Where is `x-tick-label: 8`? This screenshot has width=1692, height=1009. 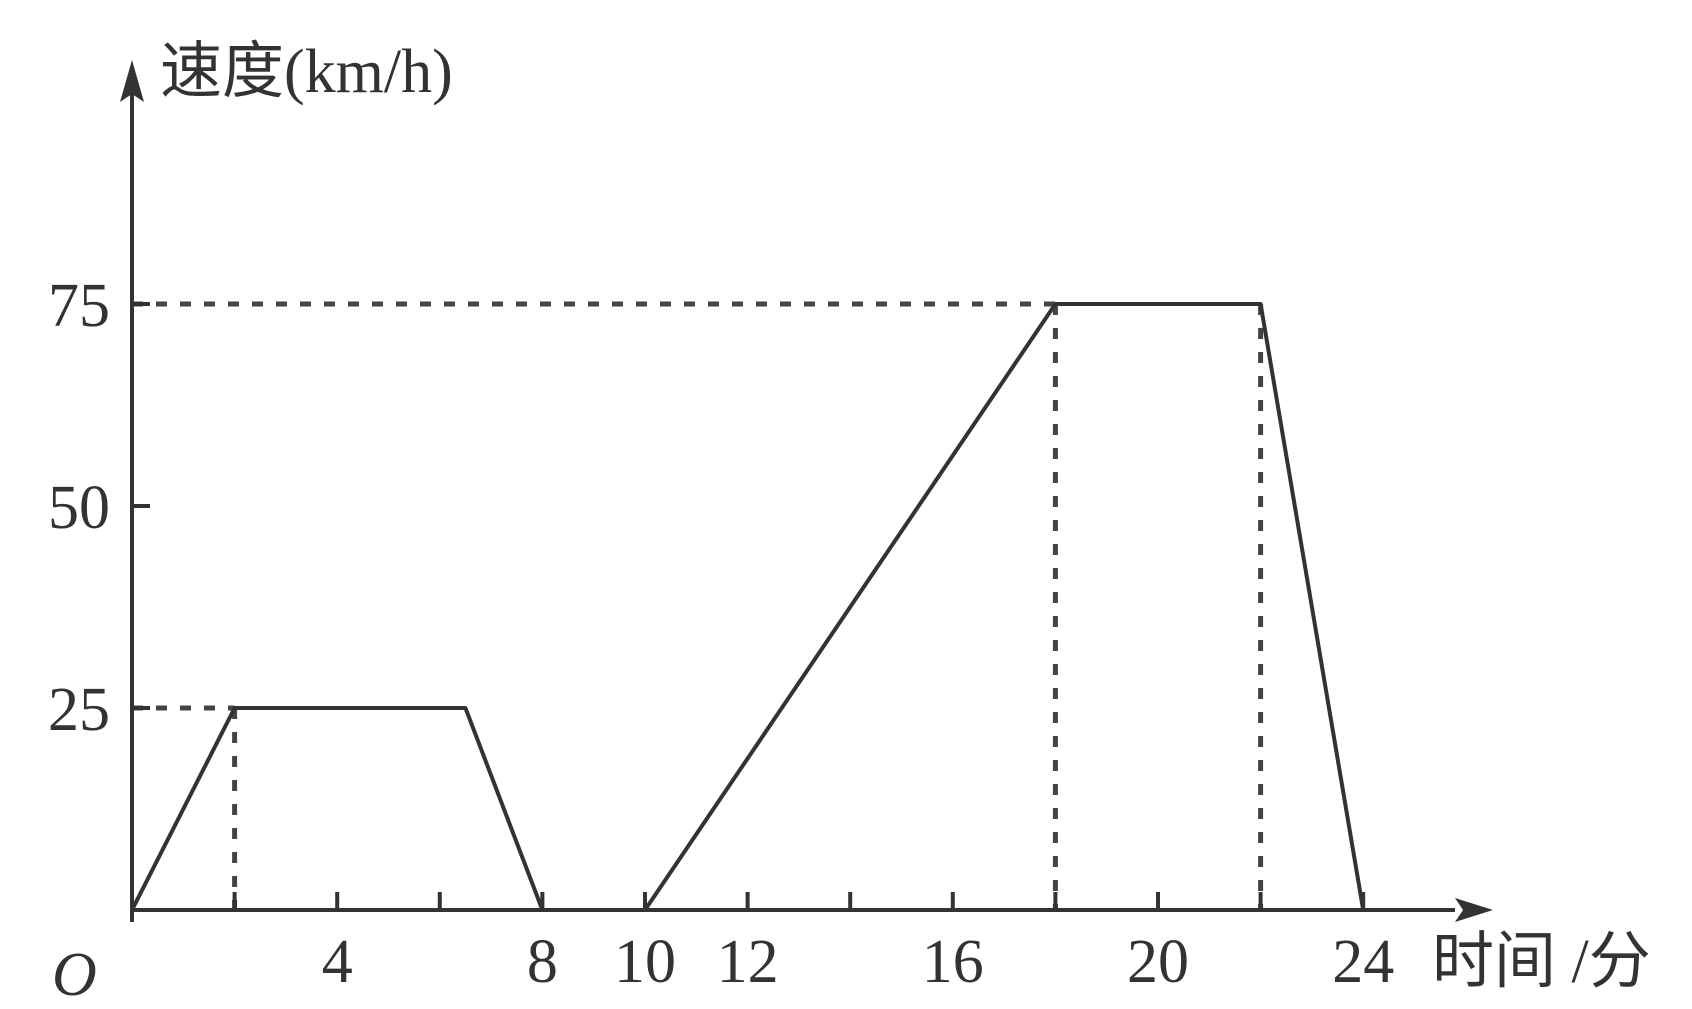 x-tick-label: 8 is located at coordinates (542, 962).